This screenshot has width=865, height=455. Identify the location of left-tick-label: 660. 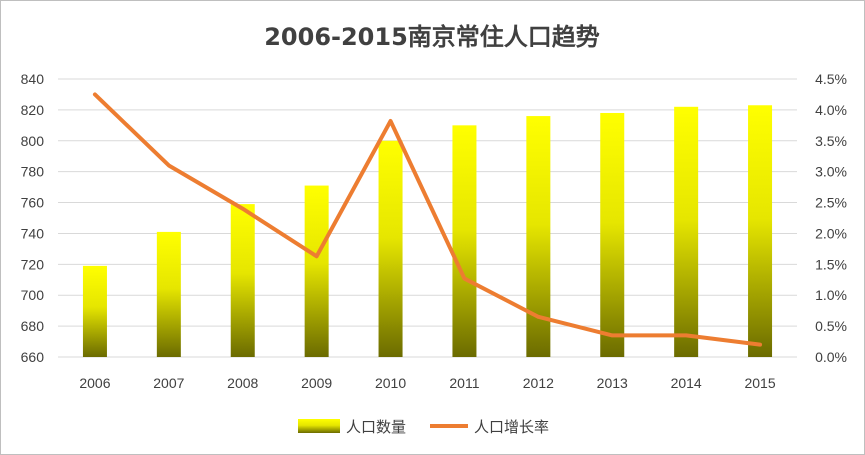
(33, 357).